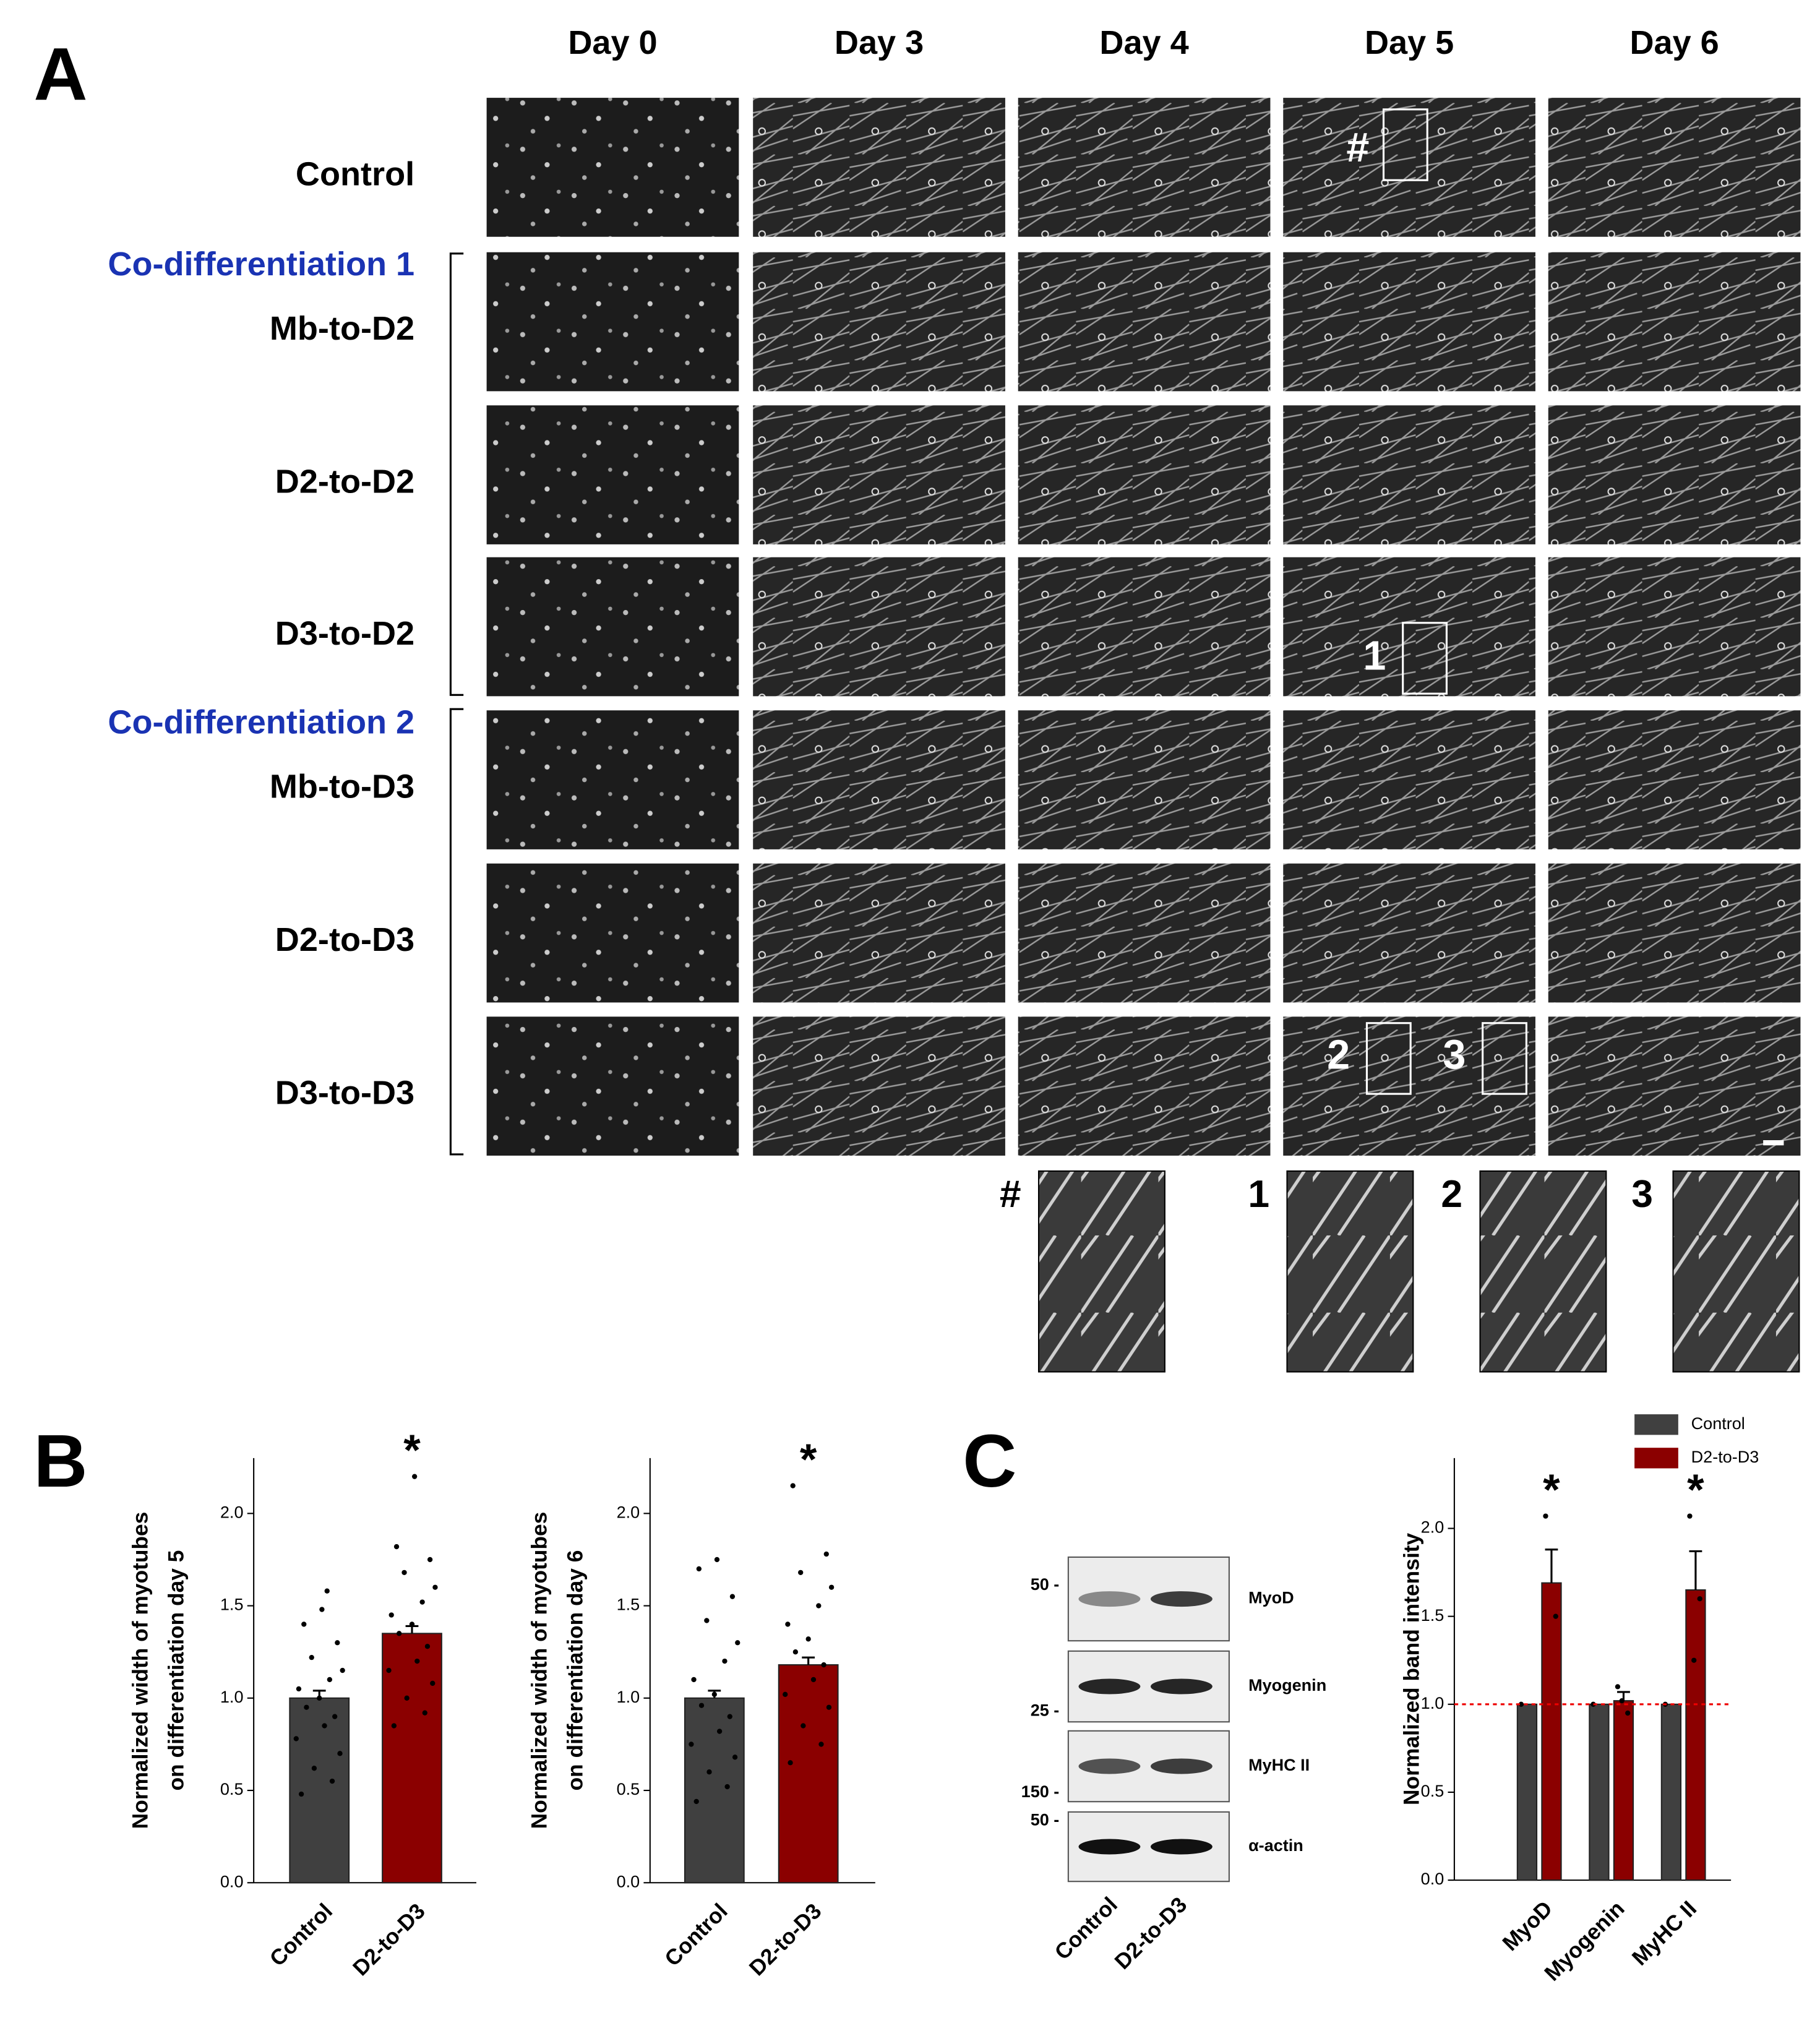  What do you see at coordinates (342, 786) in the screenshot?
I see `row-label: Mb-to-D3` at bounding box center [342, 786].